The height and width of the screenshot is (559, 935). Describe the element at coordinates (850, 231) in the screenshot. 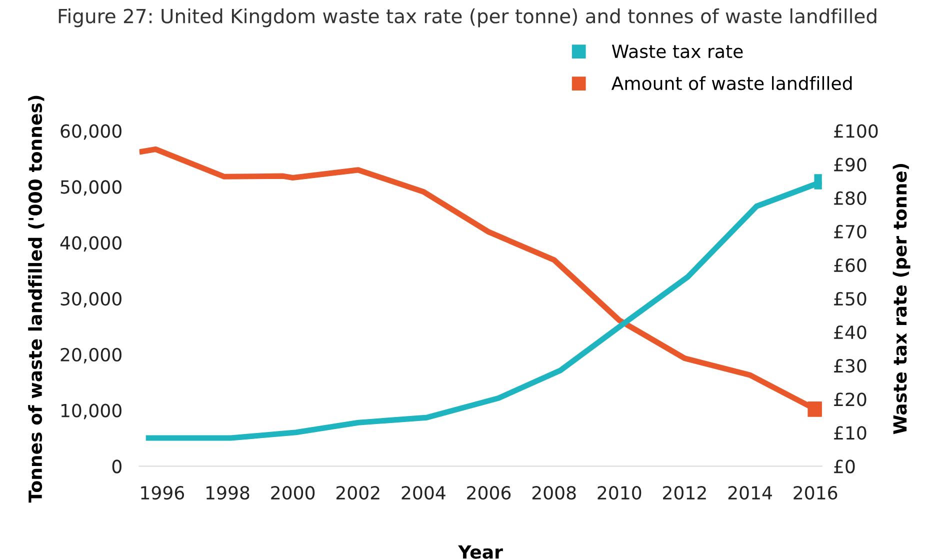

I see `y2-tick-label: £70` at that location.